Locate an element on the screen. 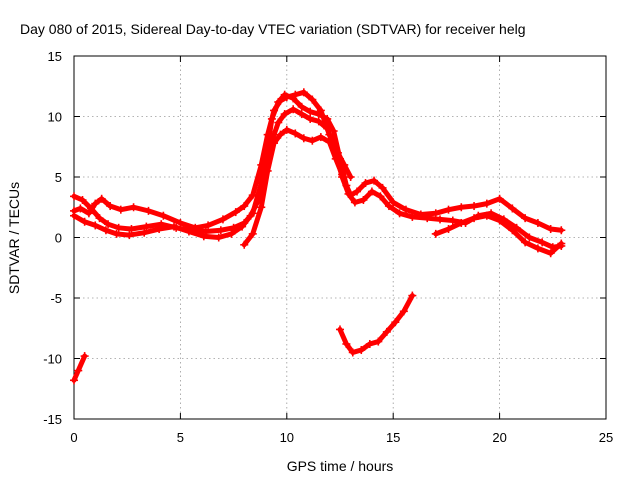 This screenshot has height=480, width=640. y-tick-label: -10 is located at coordinates (52, 359).